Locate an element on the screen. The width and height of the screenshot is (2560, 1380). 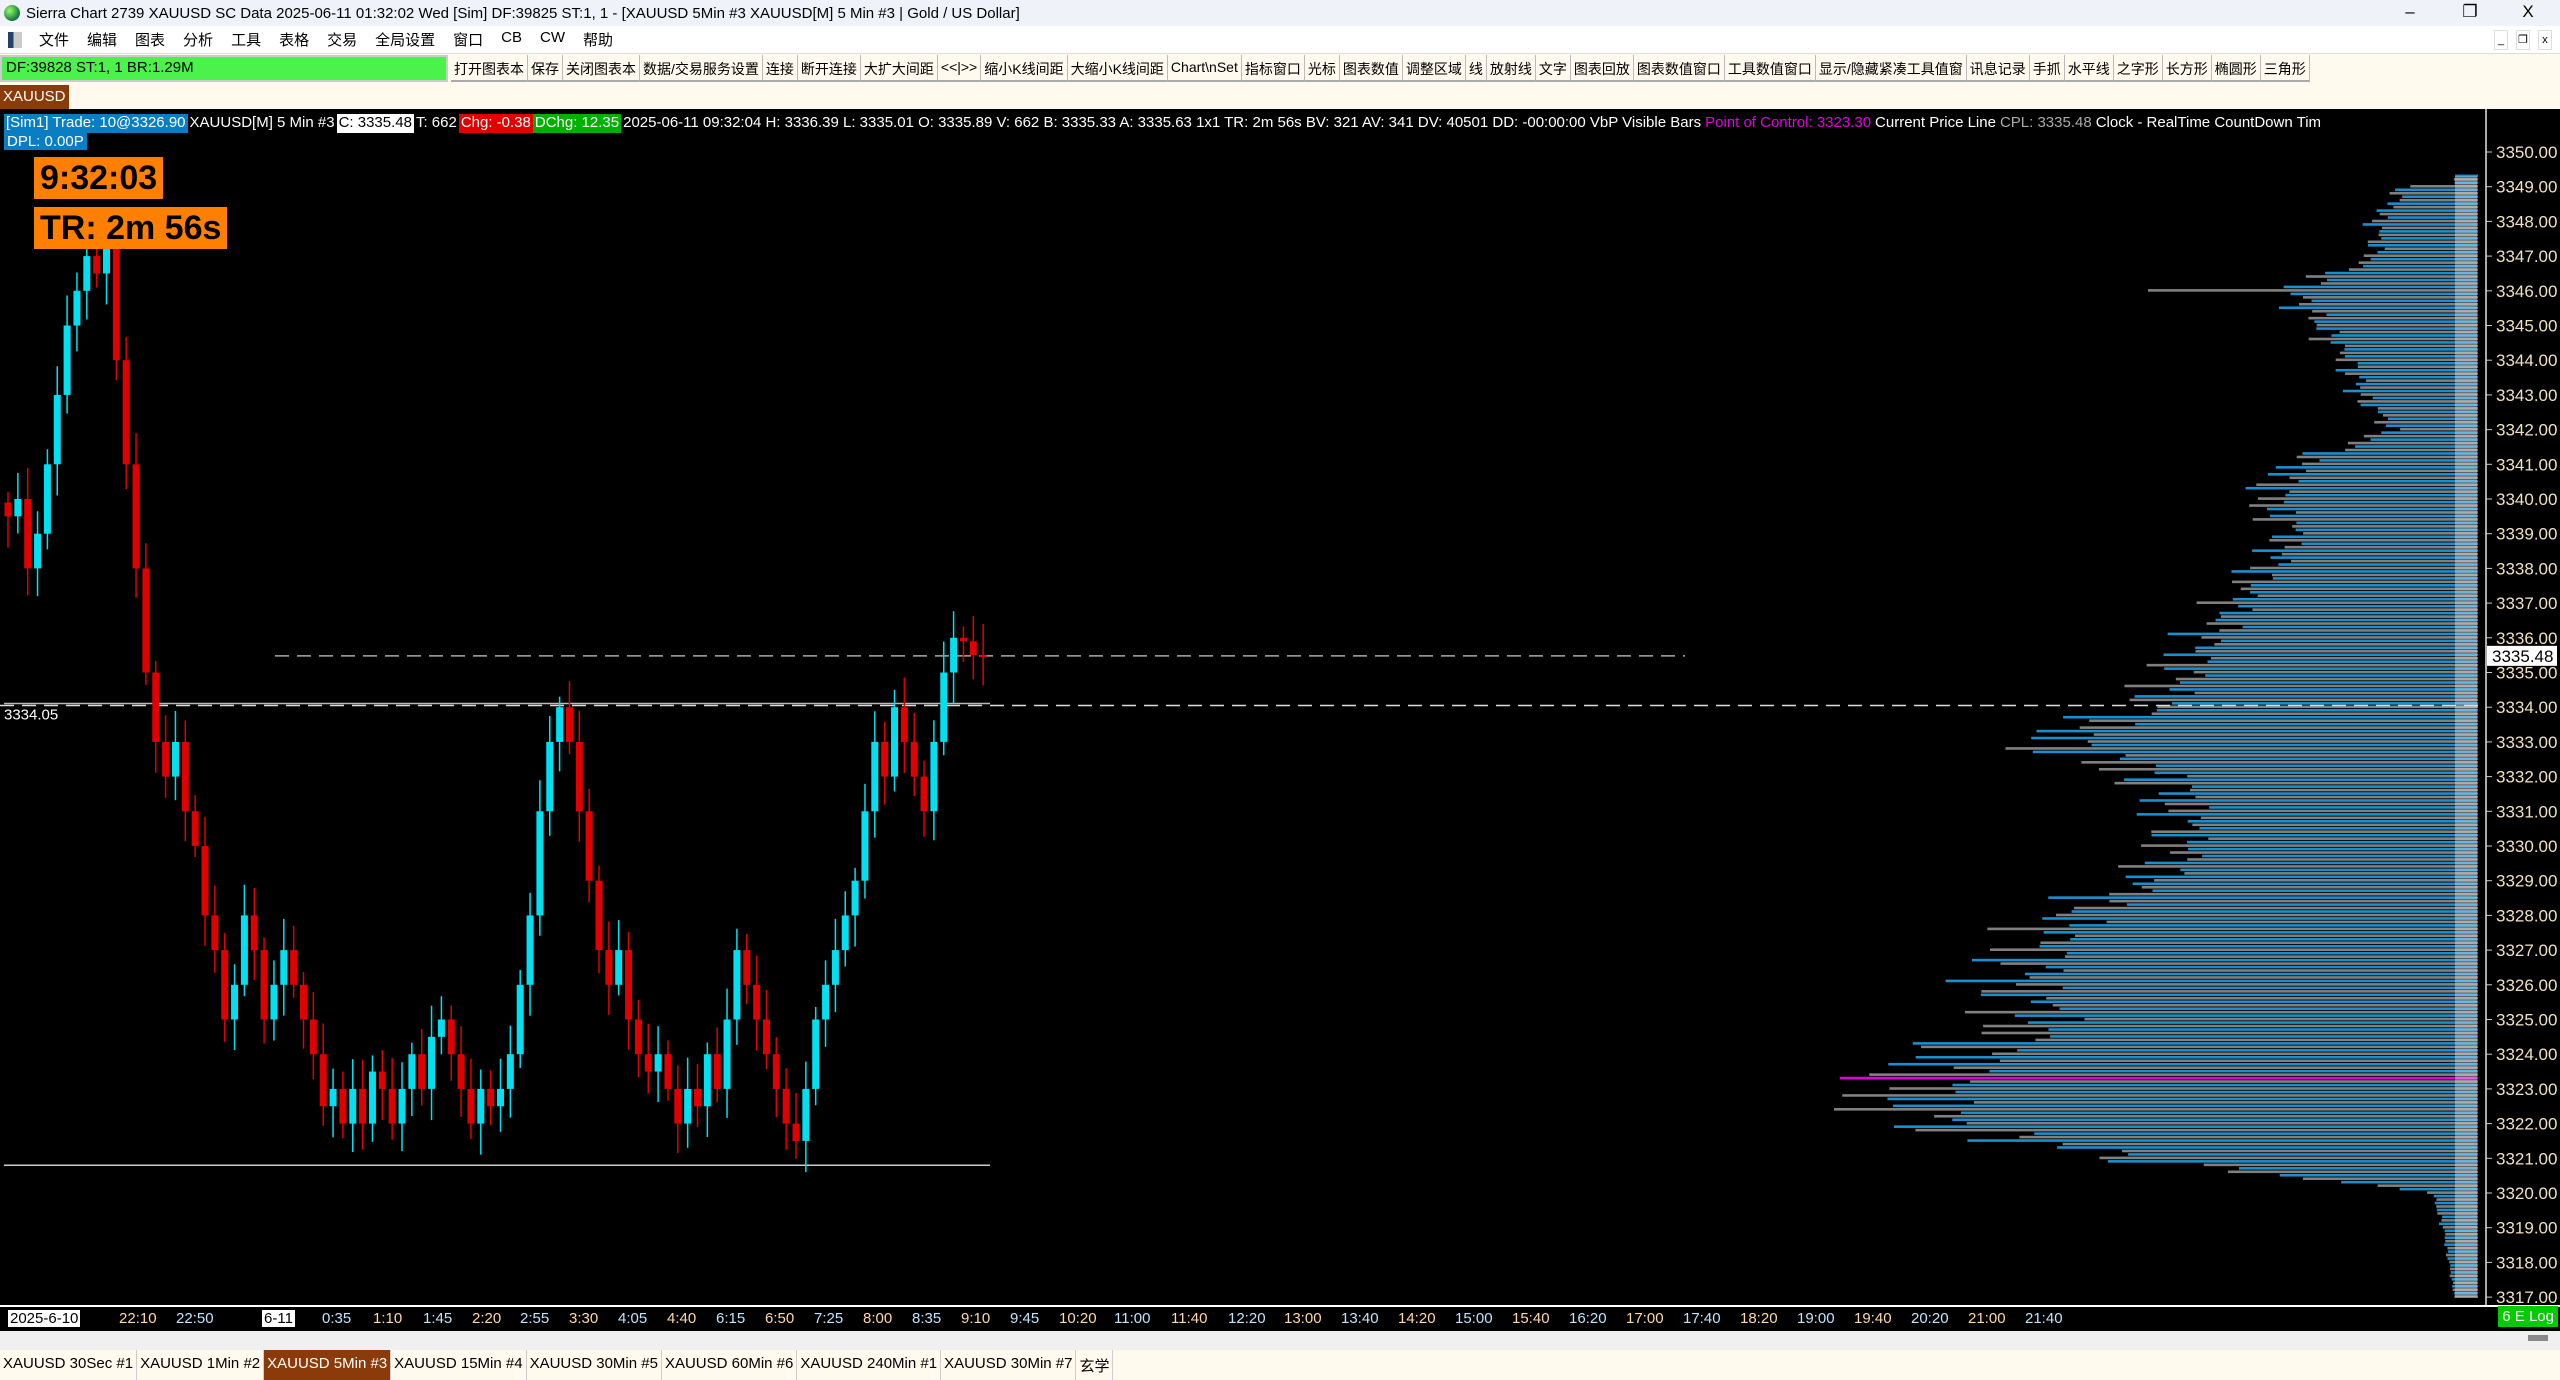
mdi-minimize-button: _ is located at coordinates (2501, 40).